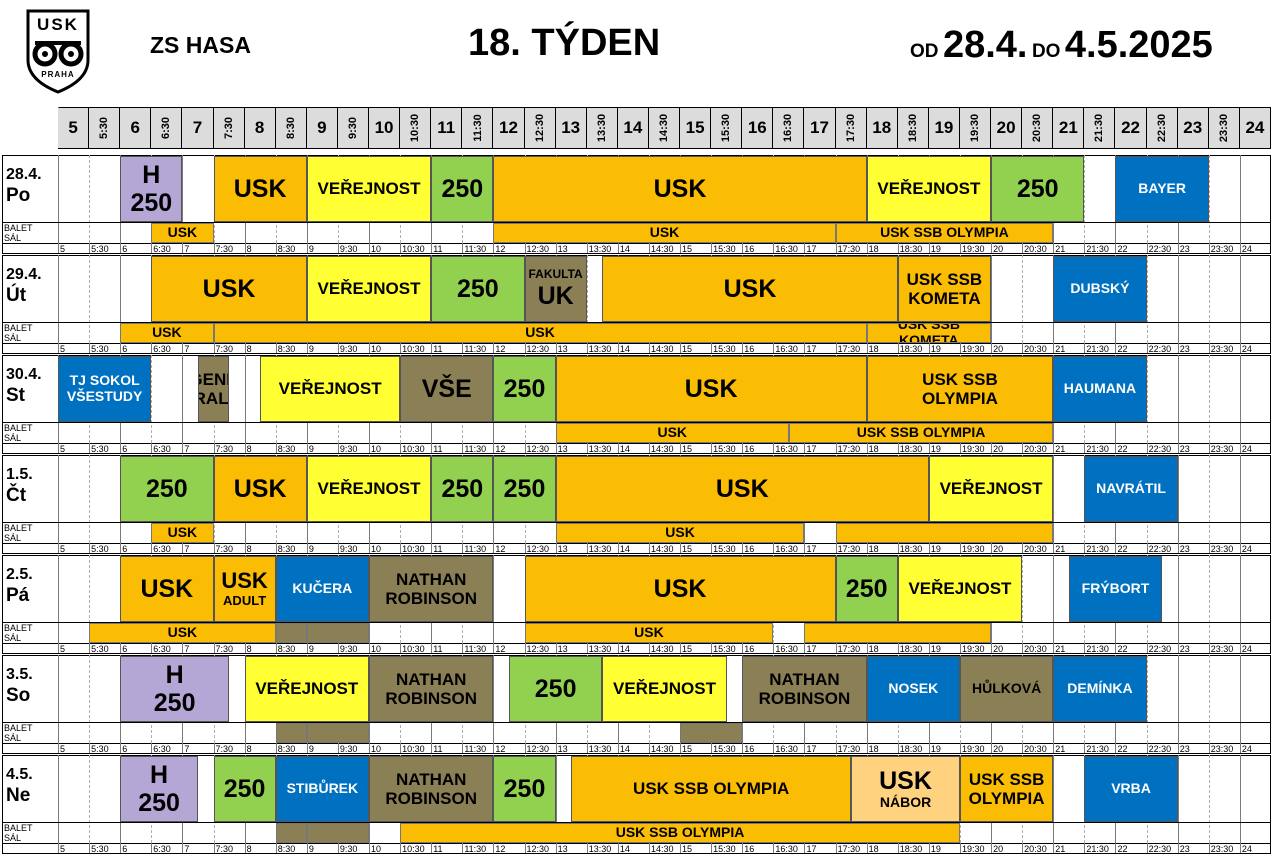 Image resolution: width=1278 pixels, height=859 pixels. I want to click on booking-block: GENE RALI, so click(213, 389).